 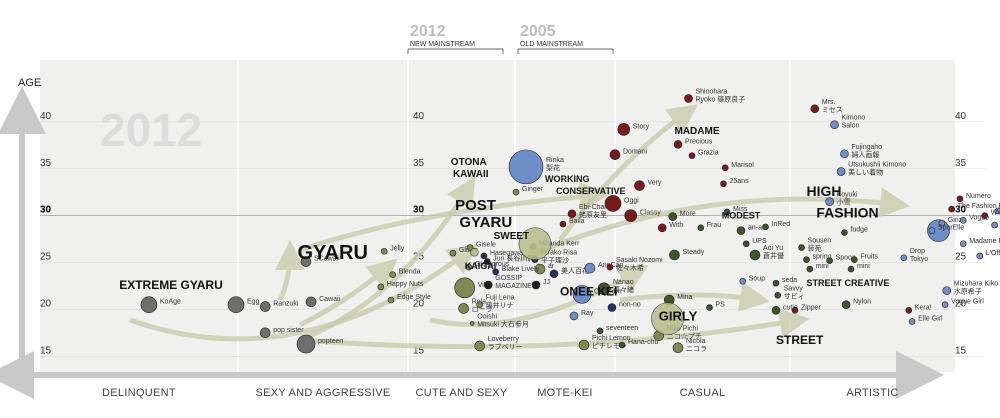 I want to click on point-miss, so click(x=727, y=212).